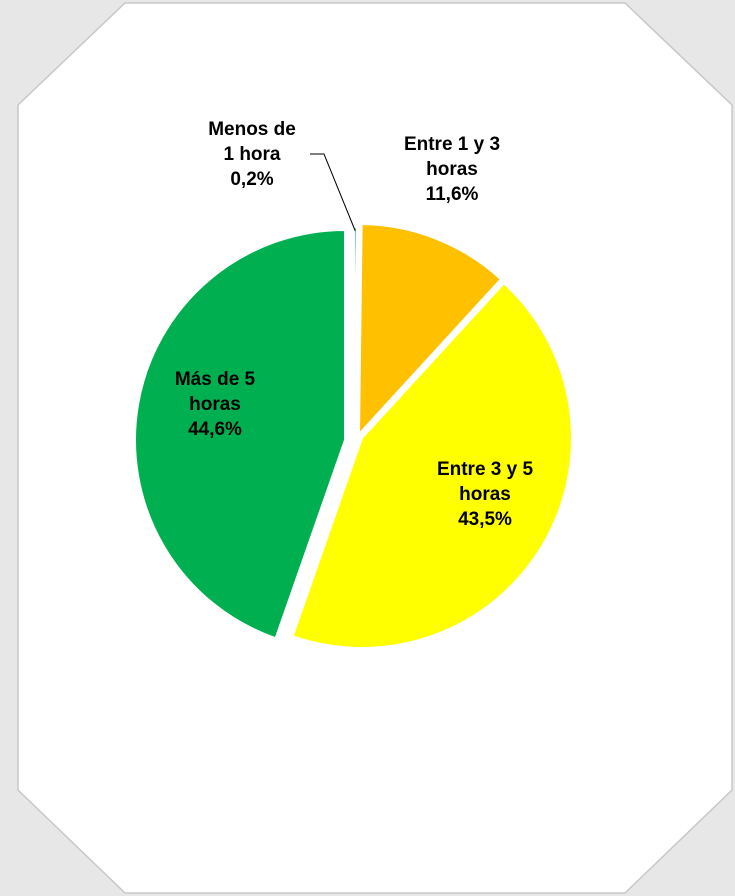  I want to click on slice-label-line: 11,6%, so click(452, 194).